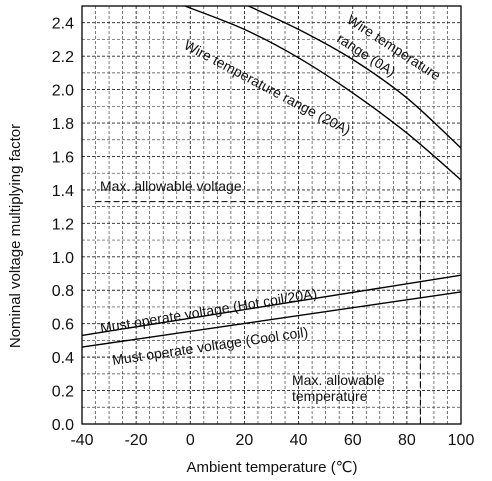  Describe the element at coordinates (299, 440) in the screenshot. I see `x-tick-label: 40` at that location.